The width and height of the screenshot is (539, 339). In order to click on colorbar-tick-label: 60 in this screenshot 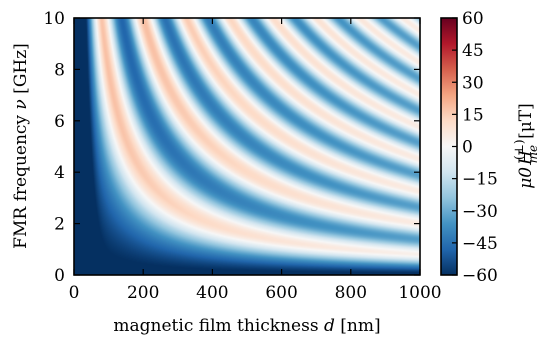, I will do `click(473, 19)`.